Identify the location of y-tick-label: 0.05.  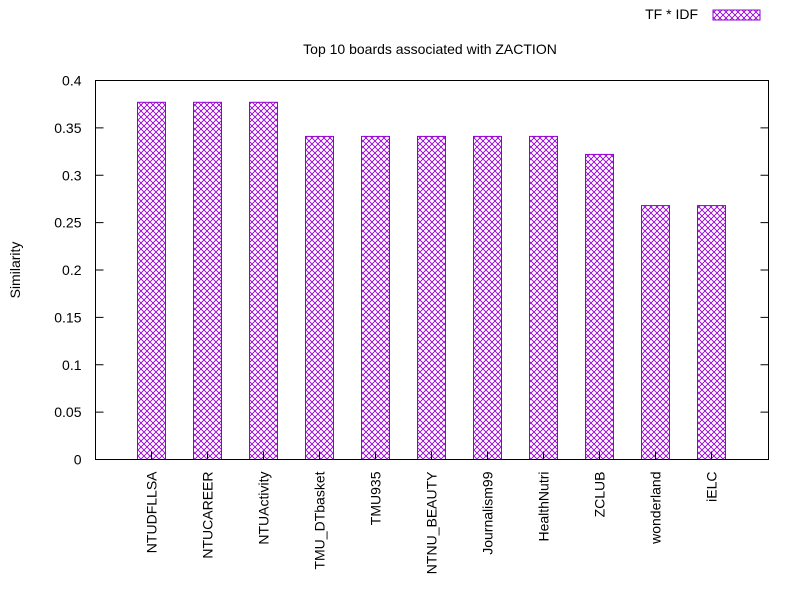
(67, 412).